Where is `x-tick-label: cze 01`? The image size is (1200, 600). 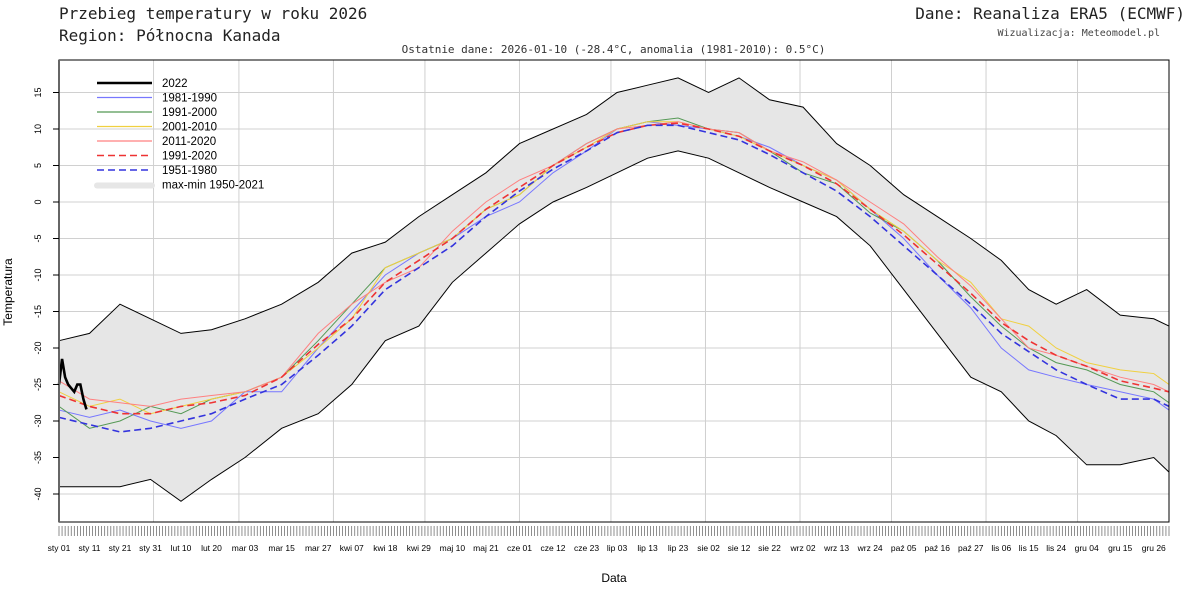 x-tick-label: cze 01 is located at coordinates (519, 548).